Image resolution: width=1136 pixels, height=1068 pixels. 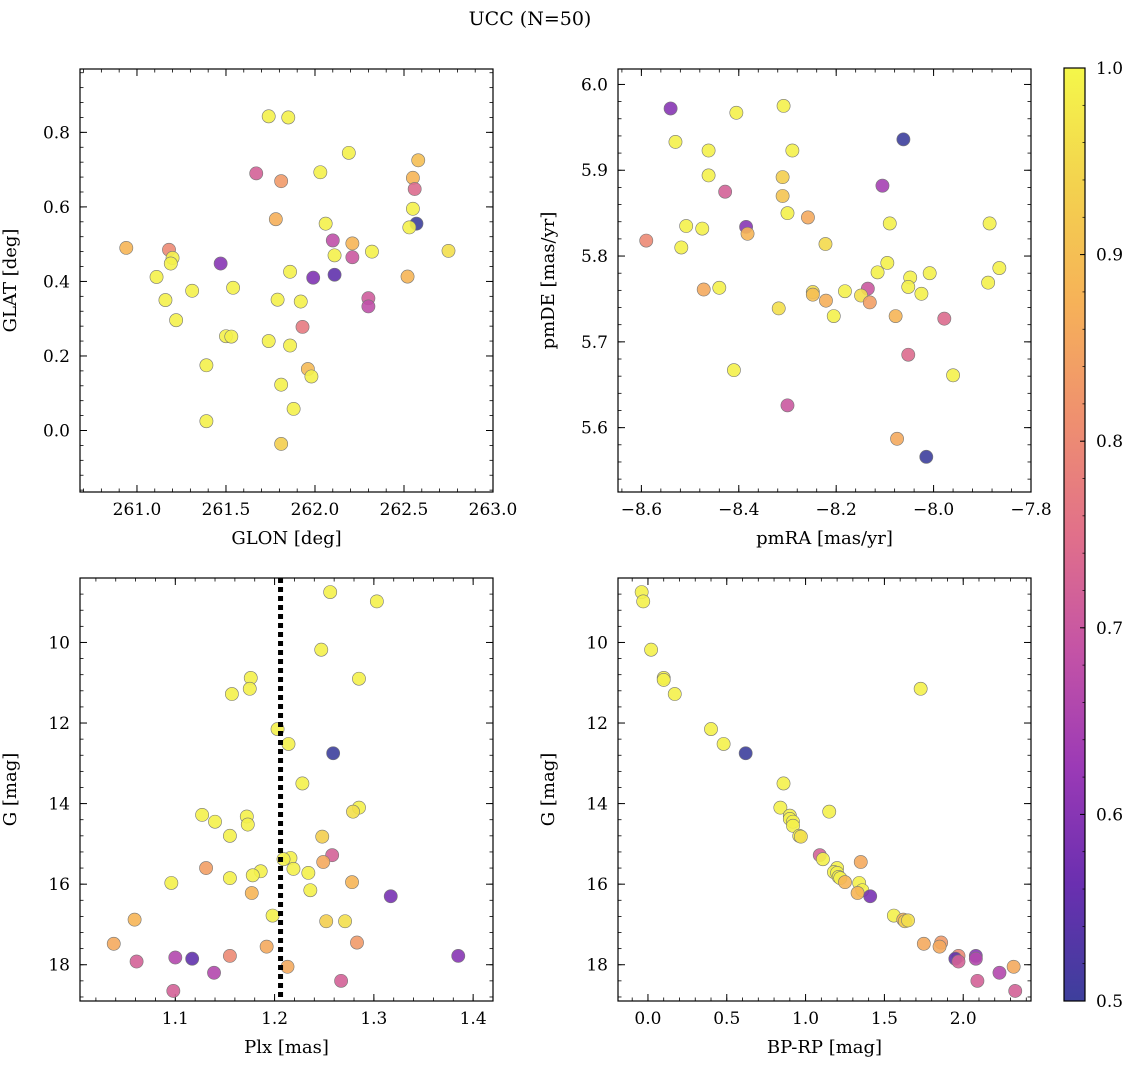 I want to click on x-tick-label: −8.4, so click(x=738, y=510).